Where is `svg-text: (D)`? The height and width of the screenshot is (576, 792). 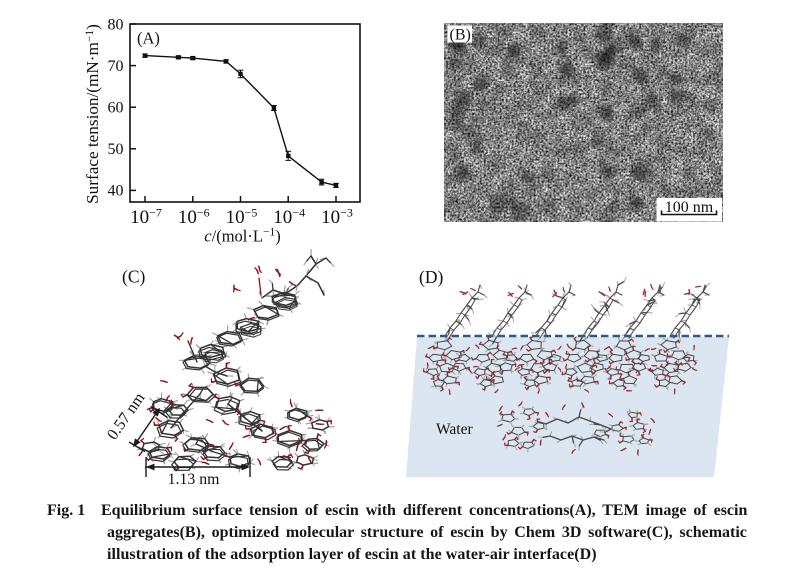
svg-text: (D) is located at coordinates (431, 277).